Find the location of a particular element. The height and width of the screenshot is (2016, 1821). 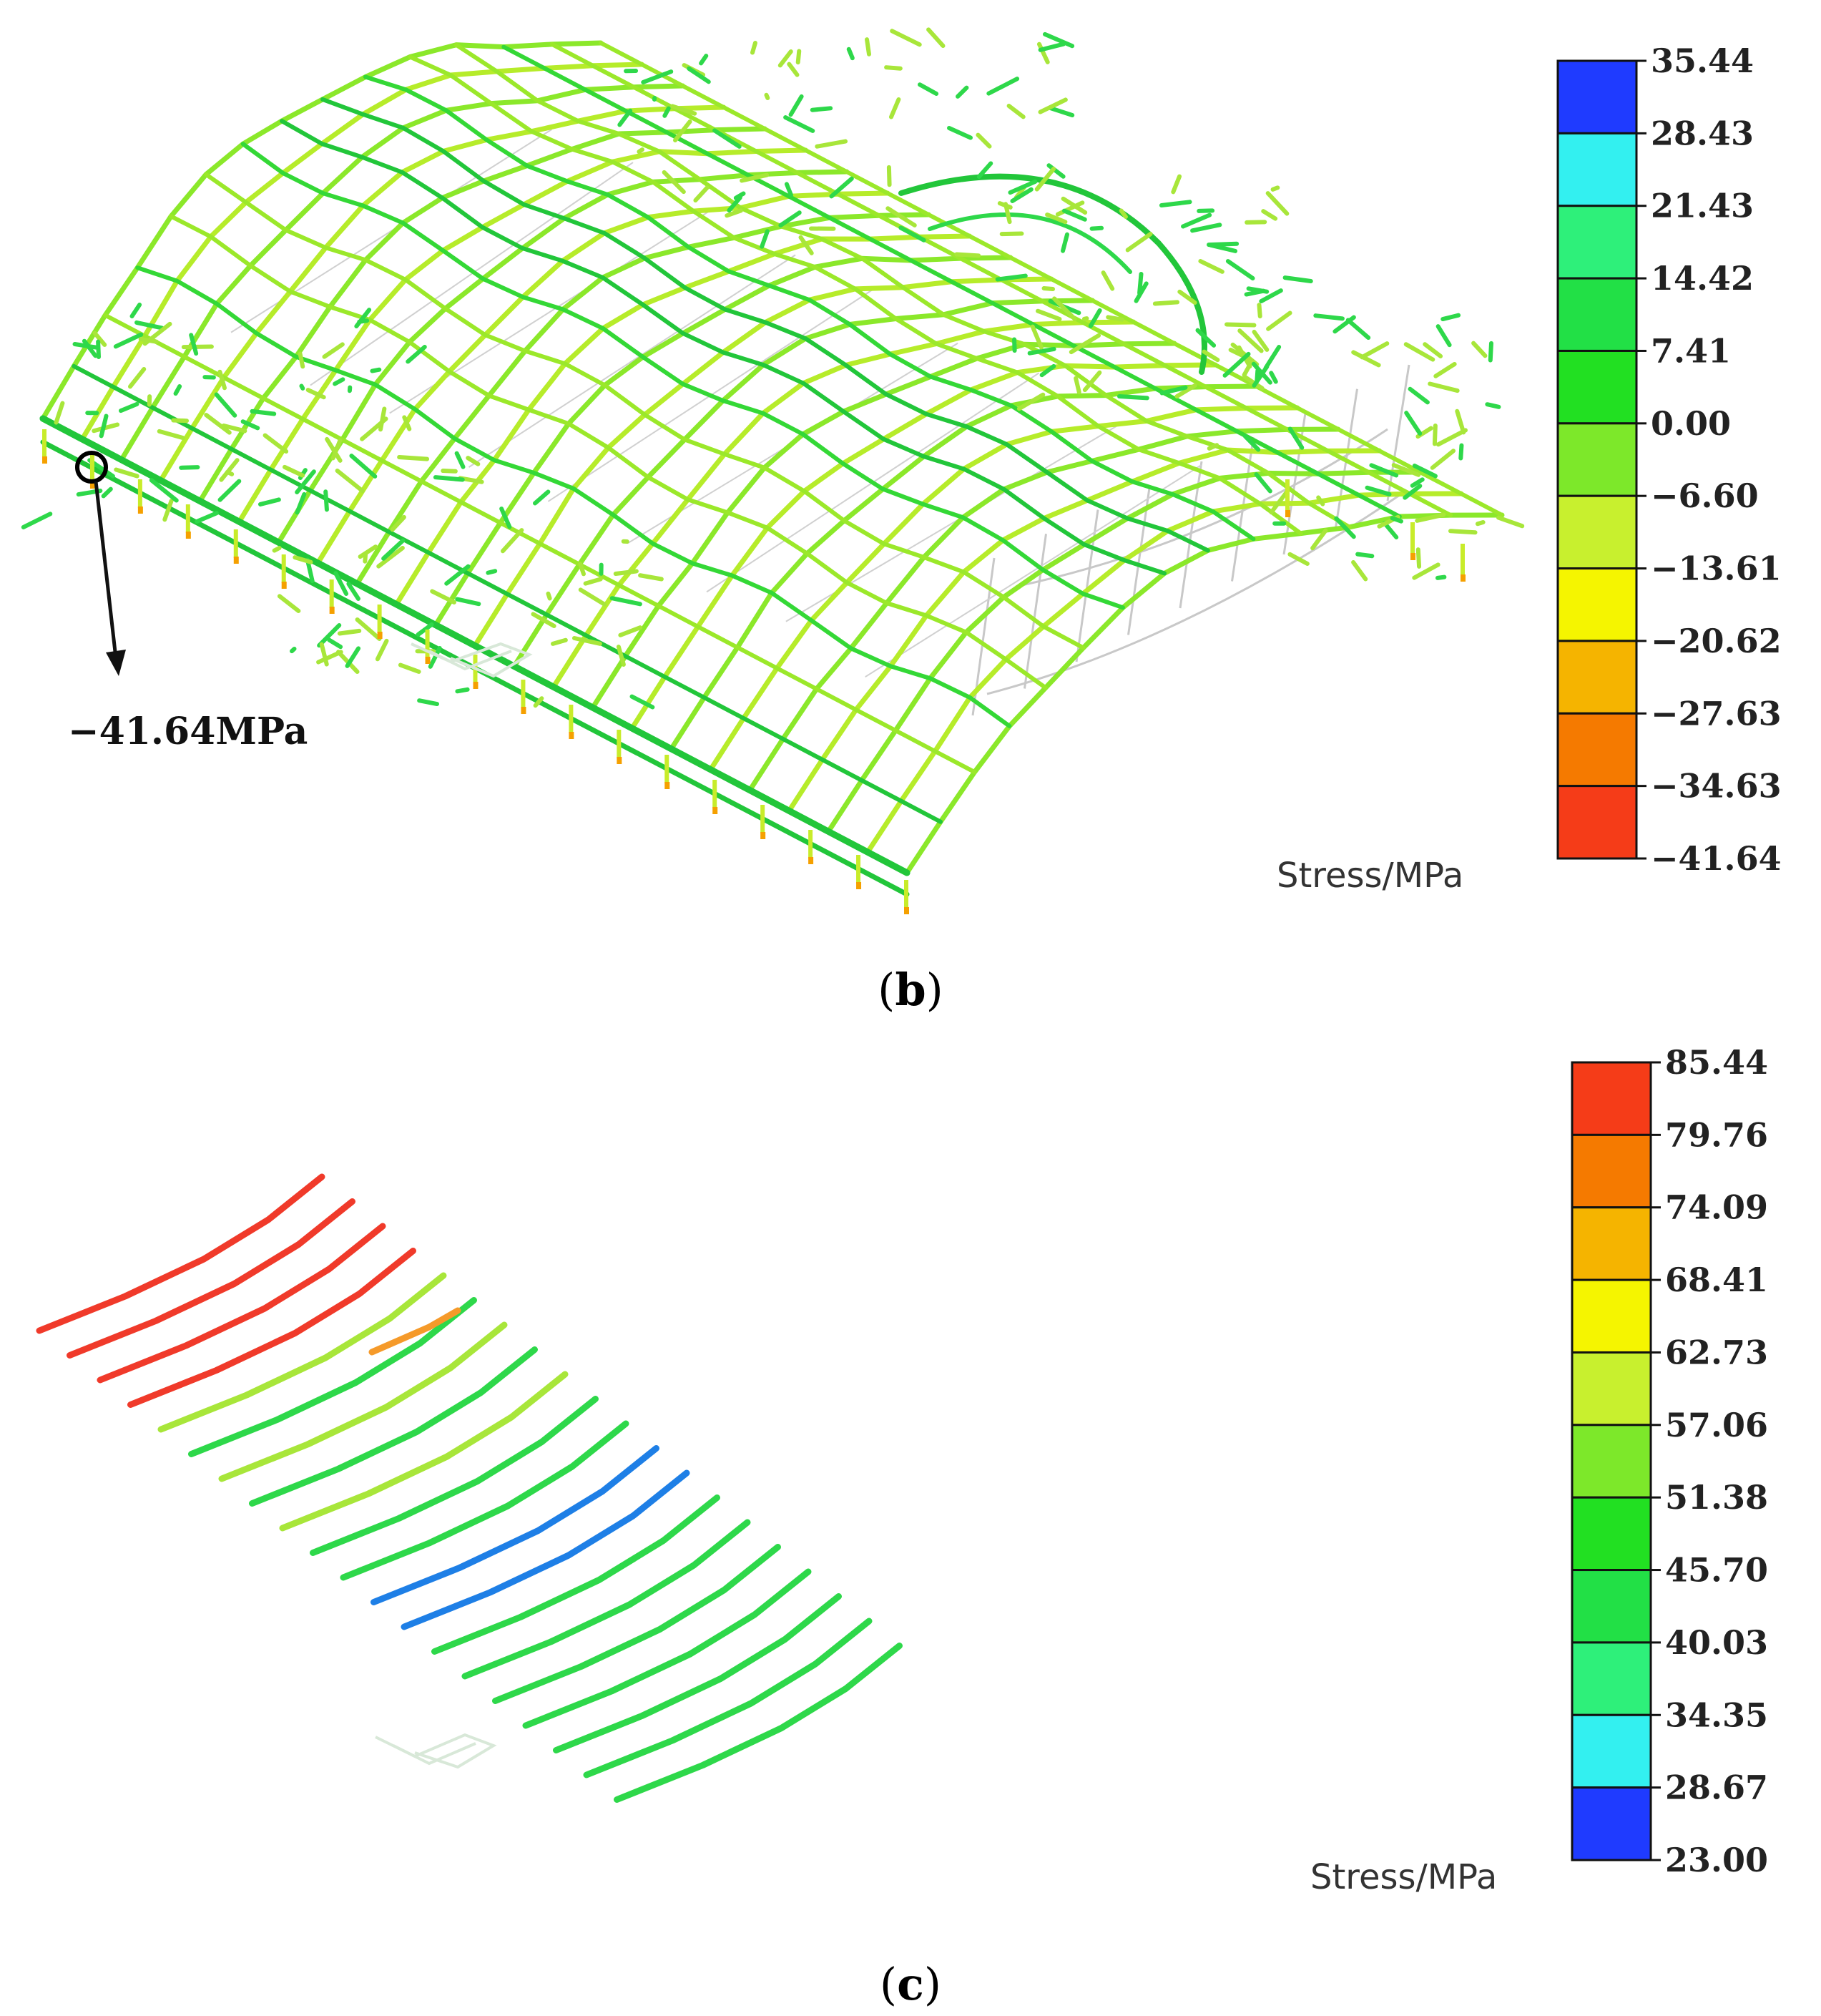

panel-b-letter: b is located at coordinates (910, 990).